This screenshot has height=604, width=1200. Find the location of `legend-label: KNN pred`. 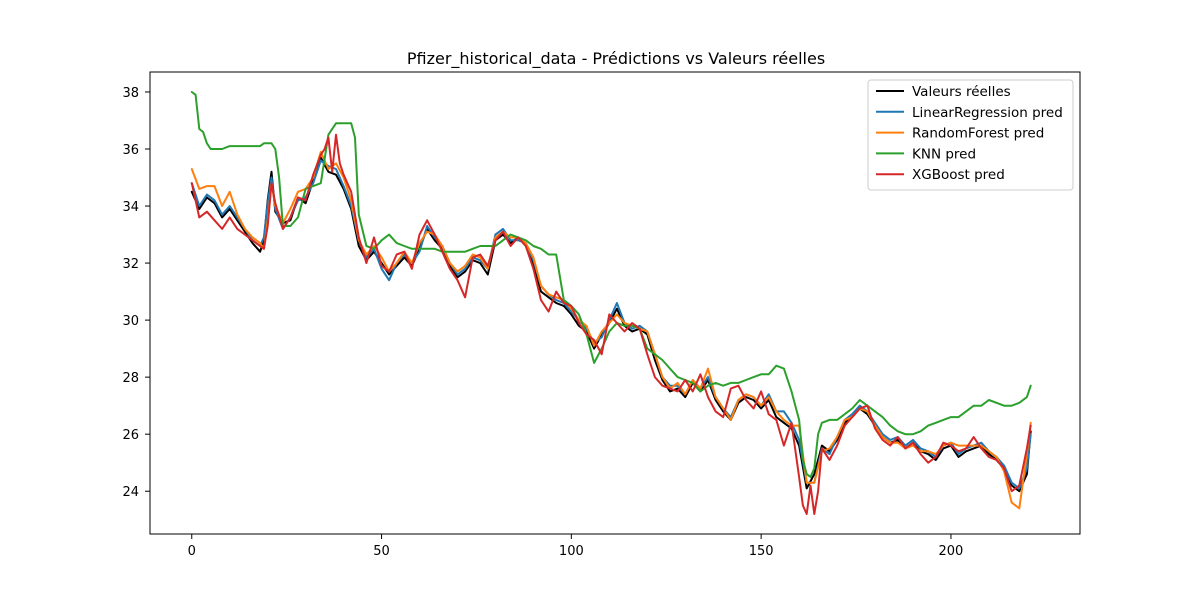

legend-label: KNN pred is located at coordinates (944, 154).